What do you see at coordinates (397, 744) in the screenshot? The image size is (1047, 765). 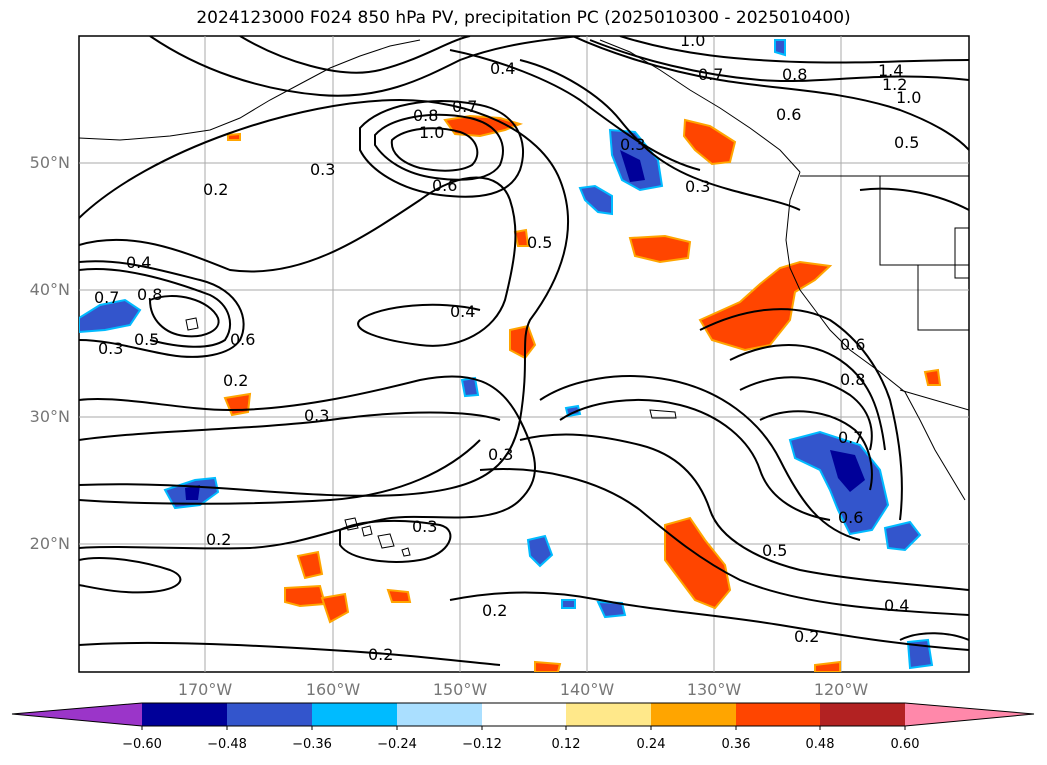 I see `colorbar-tick-label: −0.24` at bounding box center [397, 744].